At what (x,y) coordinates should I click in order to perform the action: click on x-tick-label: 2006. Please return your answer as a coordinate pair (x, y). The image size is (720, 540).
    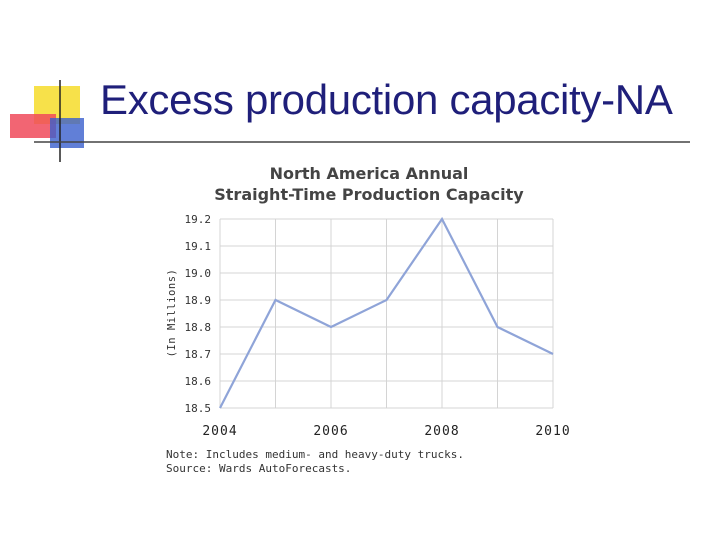
    Looking at the image, I should click on (330, 431).